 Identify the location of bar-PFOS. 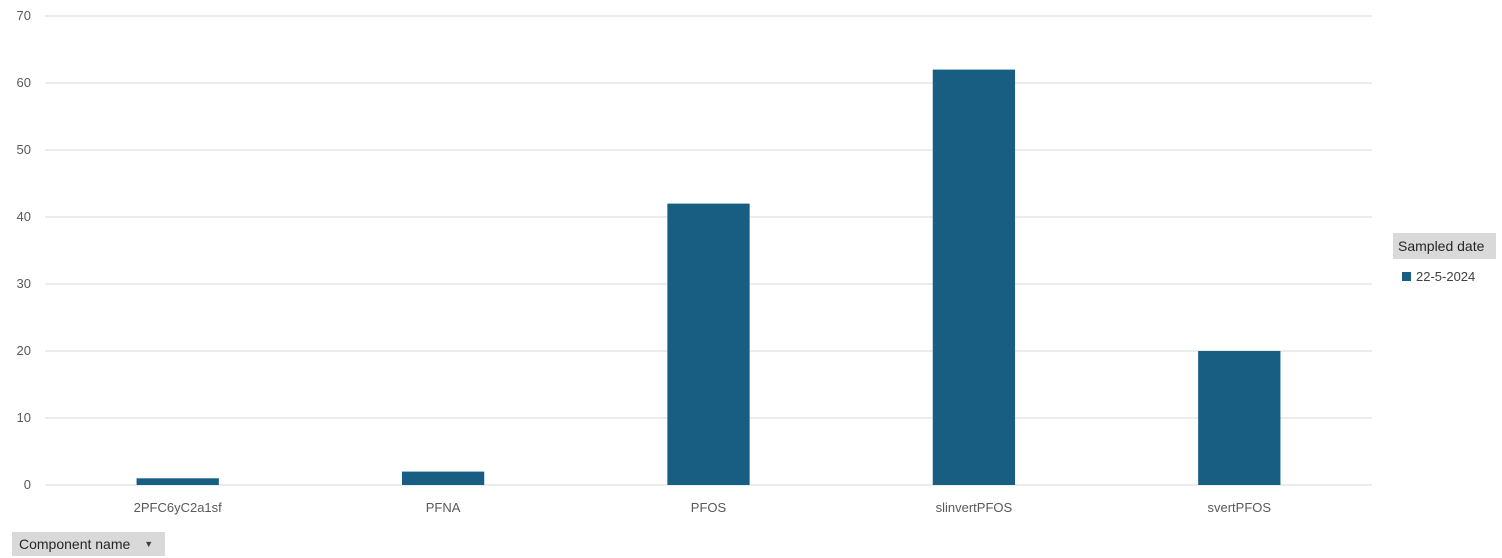
(708, 344).